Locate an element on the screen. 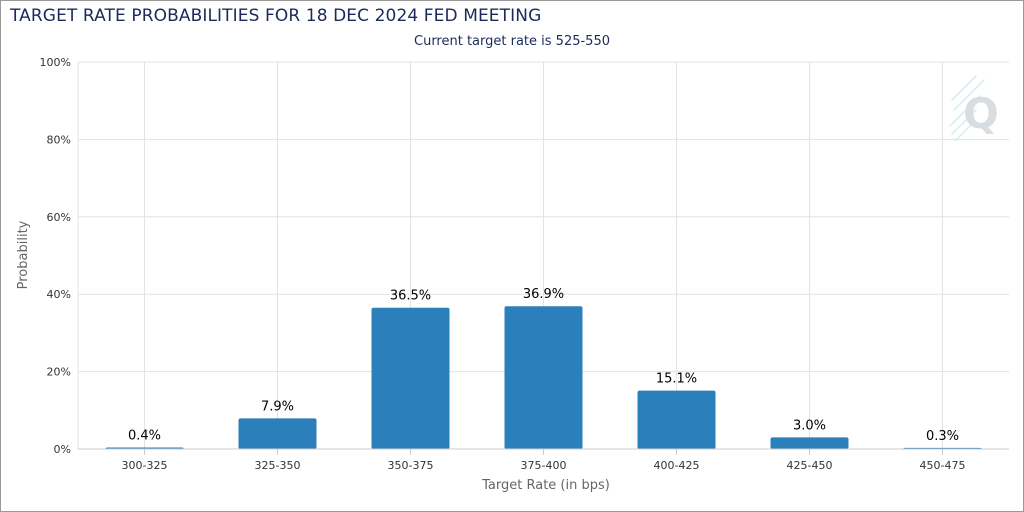  data-label: 0.4% is located at coordinates (144, 435).